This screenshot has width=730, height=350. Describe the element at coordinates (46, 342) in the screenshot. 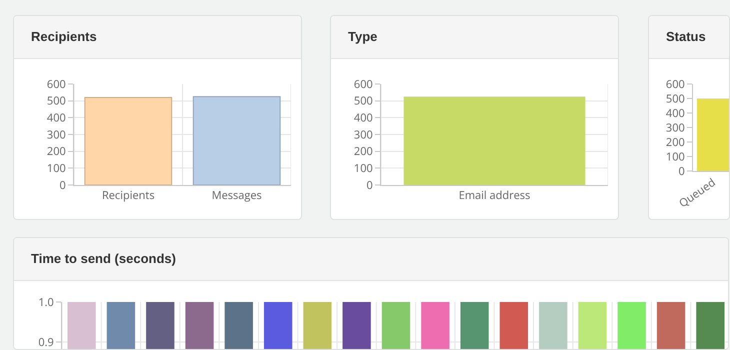

I see `y-tick-label: 0.9` at that location.